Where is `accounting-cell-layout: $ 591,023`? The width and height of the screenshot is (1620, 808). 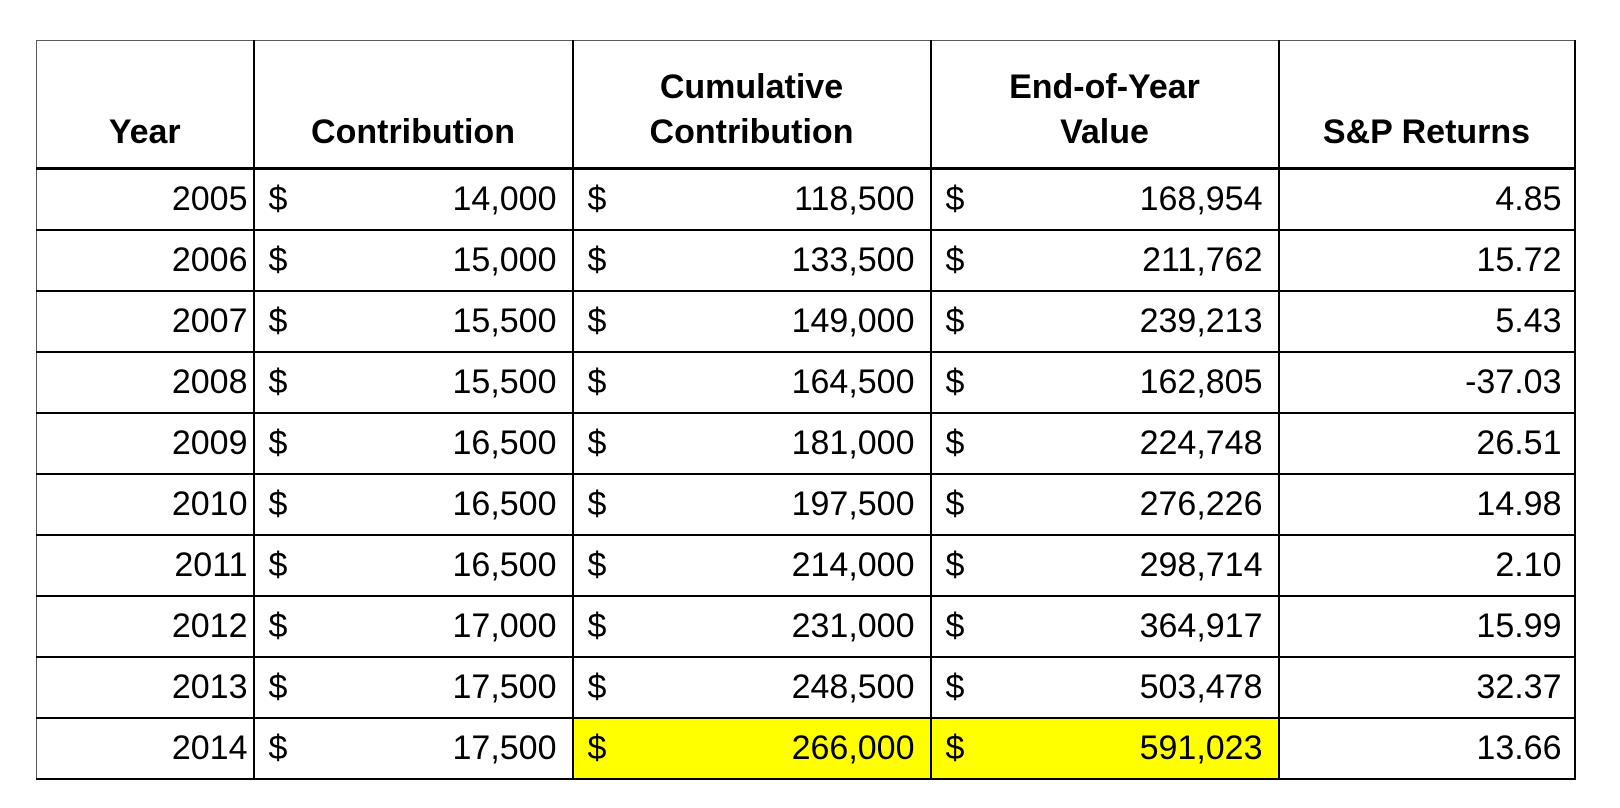
accounting-cell-layout: $ 591,023 is located at coordinates (1105, 748).